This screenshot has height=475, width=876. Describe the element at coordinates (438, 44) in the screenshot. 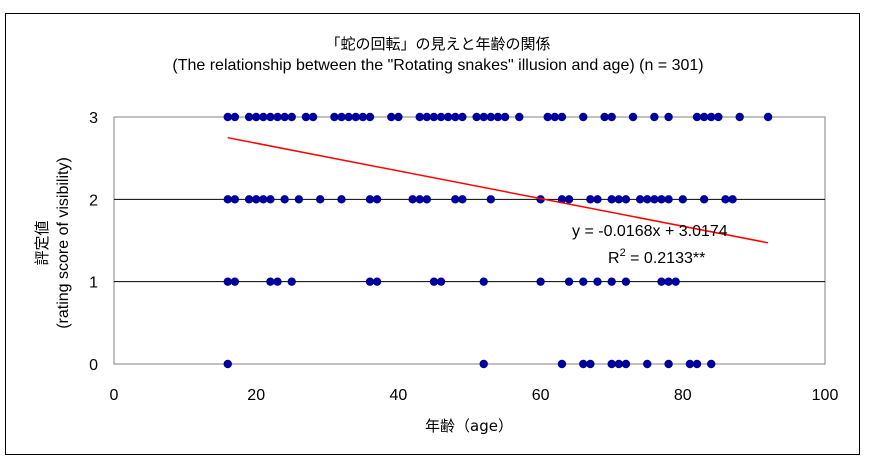

I see `chart-title: 「蛇の回転」の見えと年齢の関係` at that location.